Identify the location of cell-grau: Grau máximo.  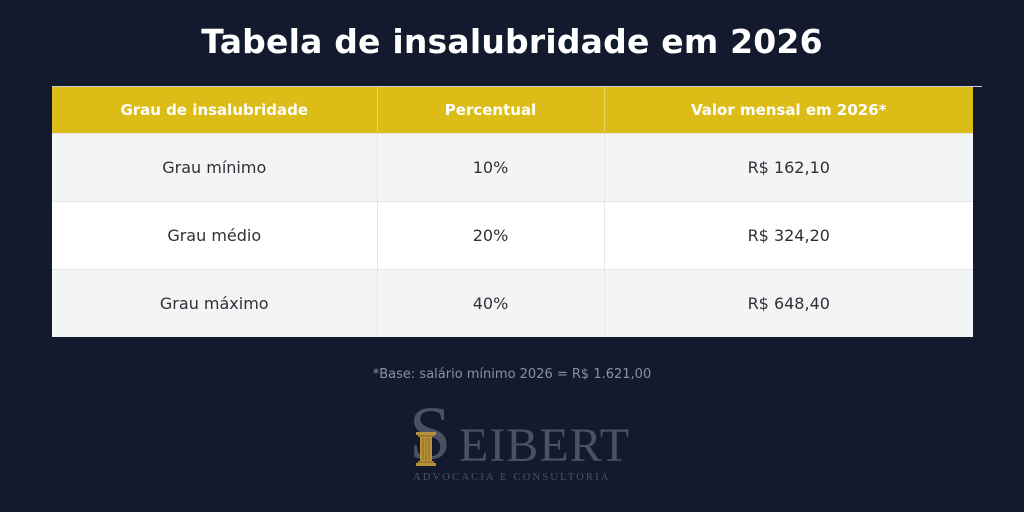
(215, 303).